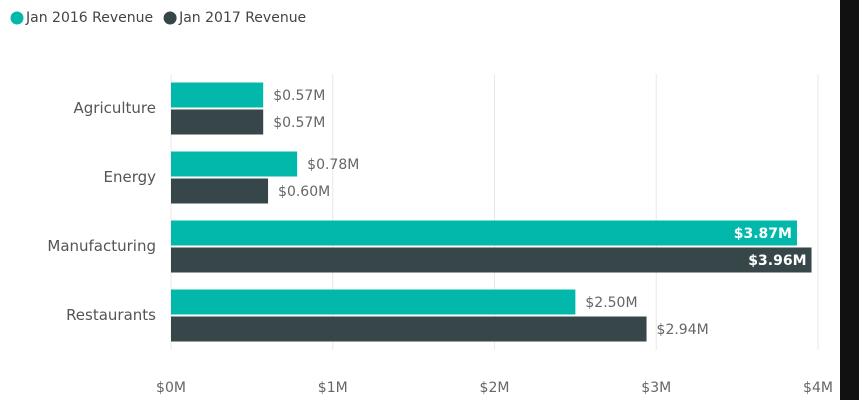 The width and height of the screenshot is (859, 400). What do you see at coordinates (333, 165) in the screenshot?
I see `data-label: $0.78M` at bounding box center [333, 165].